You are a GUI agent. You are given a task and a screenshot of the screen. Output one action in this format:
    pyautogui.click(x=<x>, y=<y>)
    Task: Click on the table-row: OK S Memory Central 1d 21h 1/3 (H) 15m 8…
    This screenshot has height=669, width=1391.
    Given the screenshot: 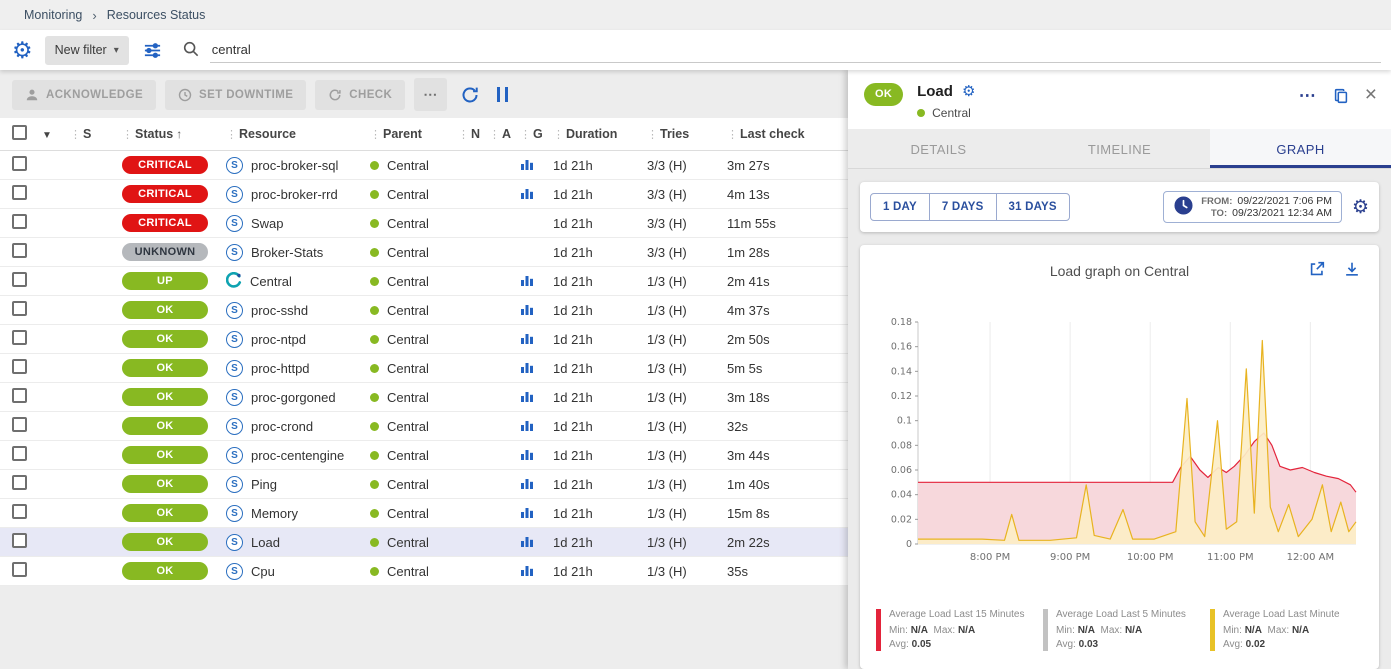 What is the action you would take?
    pyautogui.click(x=424, y=513)
    